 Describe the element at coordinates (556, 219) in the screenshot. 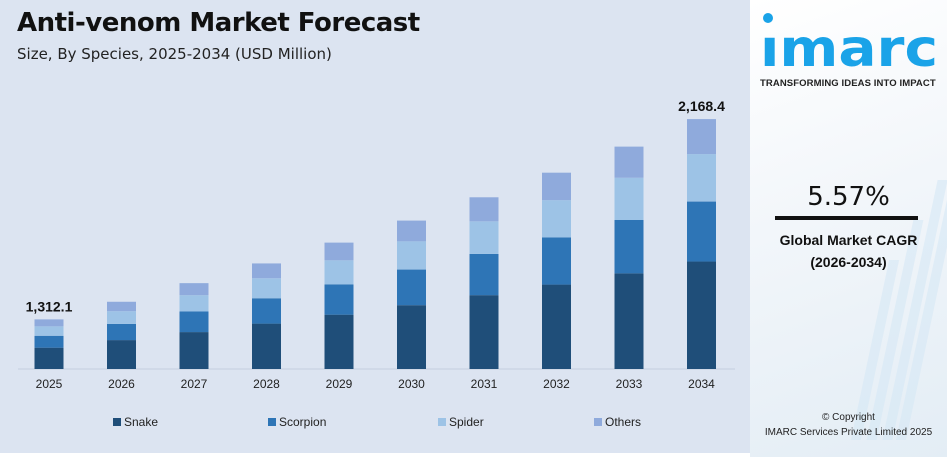

I see `bar-spider-2032` at that location.